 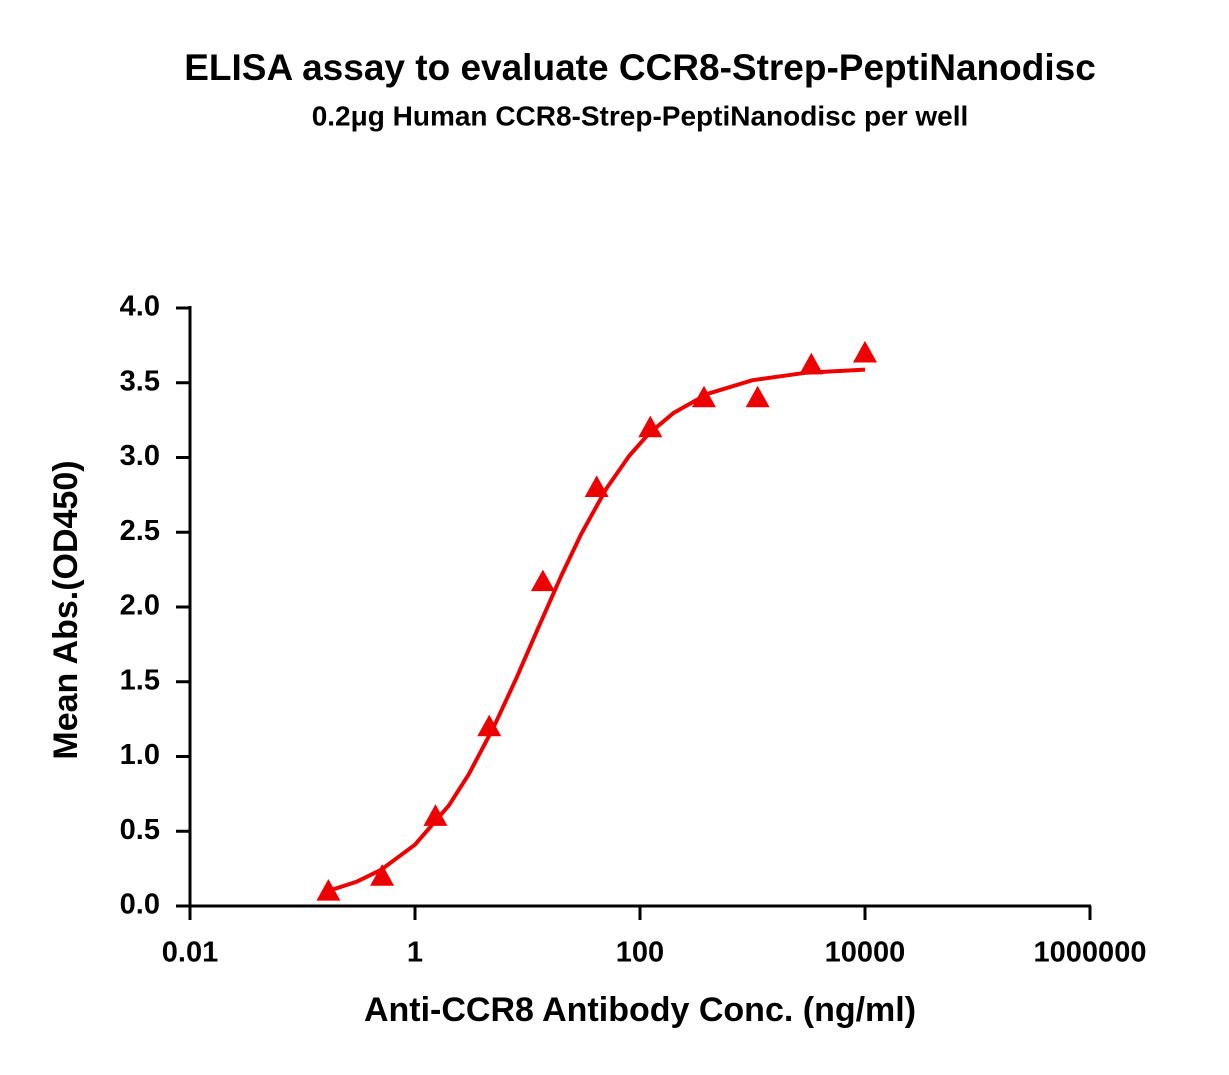 I want to click on y-tick-label: 0.5, so click(x=140, y=830).